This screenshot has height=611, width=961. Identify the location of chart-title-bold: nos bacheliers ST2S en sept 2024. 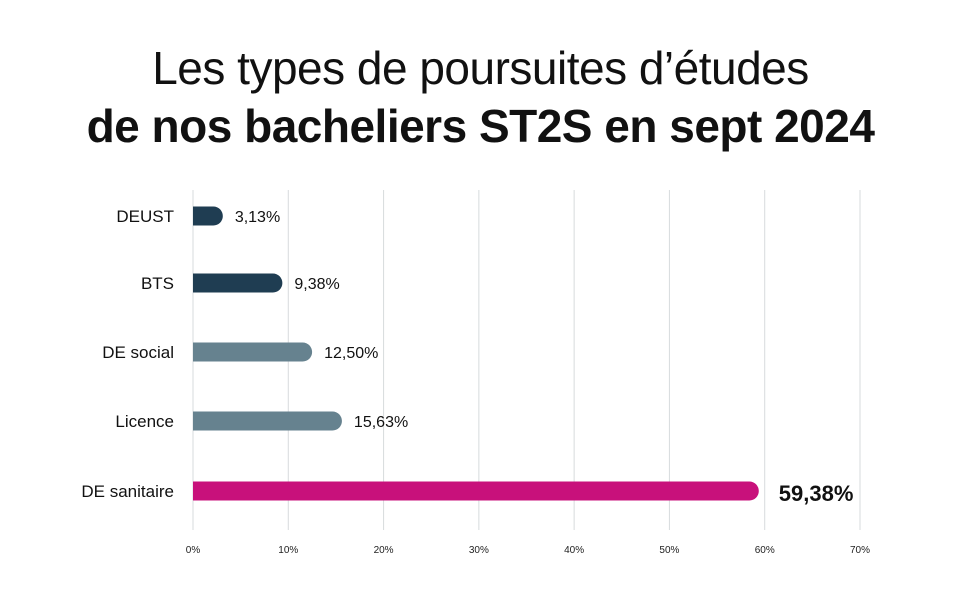
(513, 126).